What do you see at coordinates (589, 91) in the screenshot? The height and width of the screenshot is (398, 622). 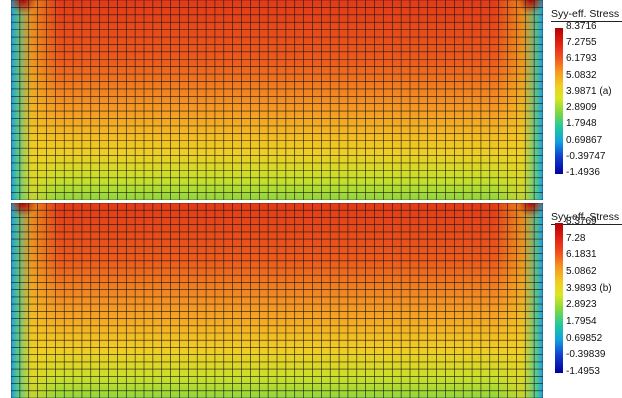 I see `legend-tick-label: 3.9871 (a)` at bounding box center [589, 91].